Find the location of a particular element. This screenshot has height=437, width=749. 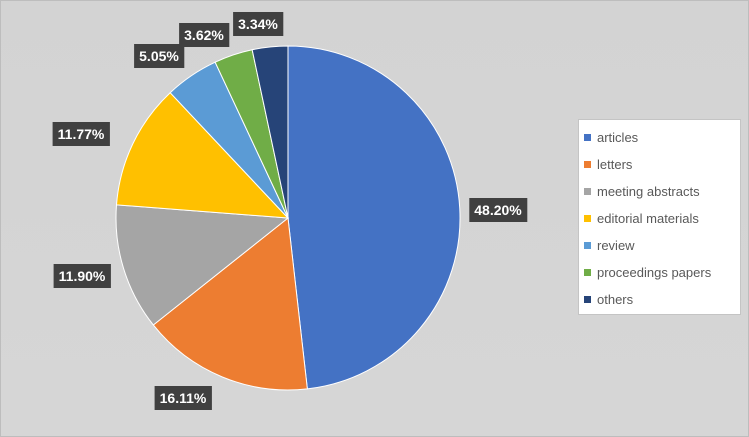

data-label-letters: 16.11% is located at coordinates (183, 398).